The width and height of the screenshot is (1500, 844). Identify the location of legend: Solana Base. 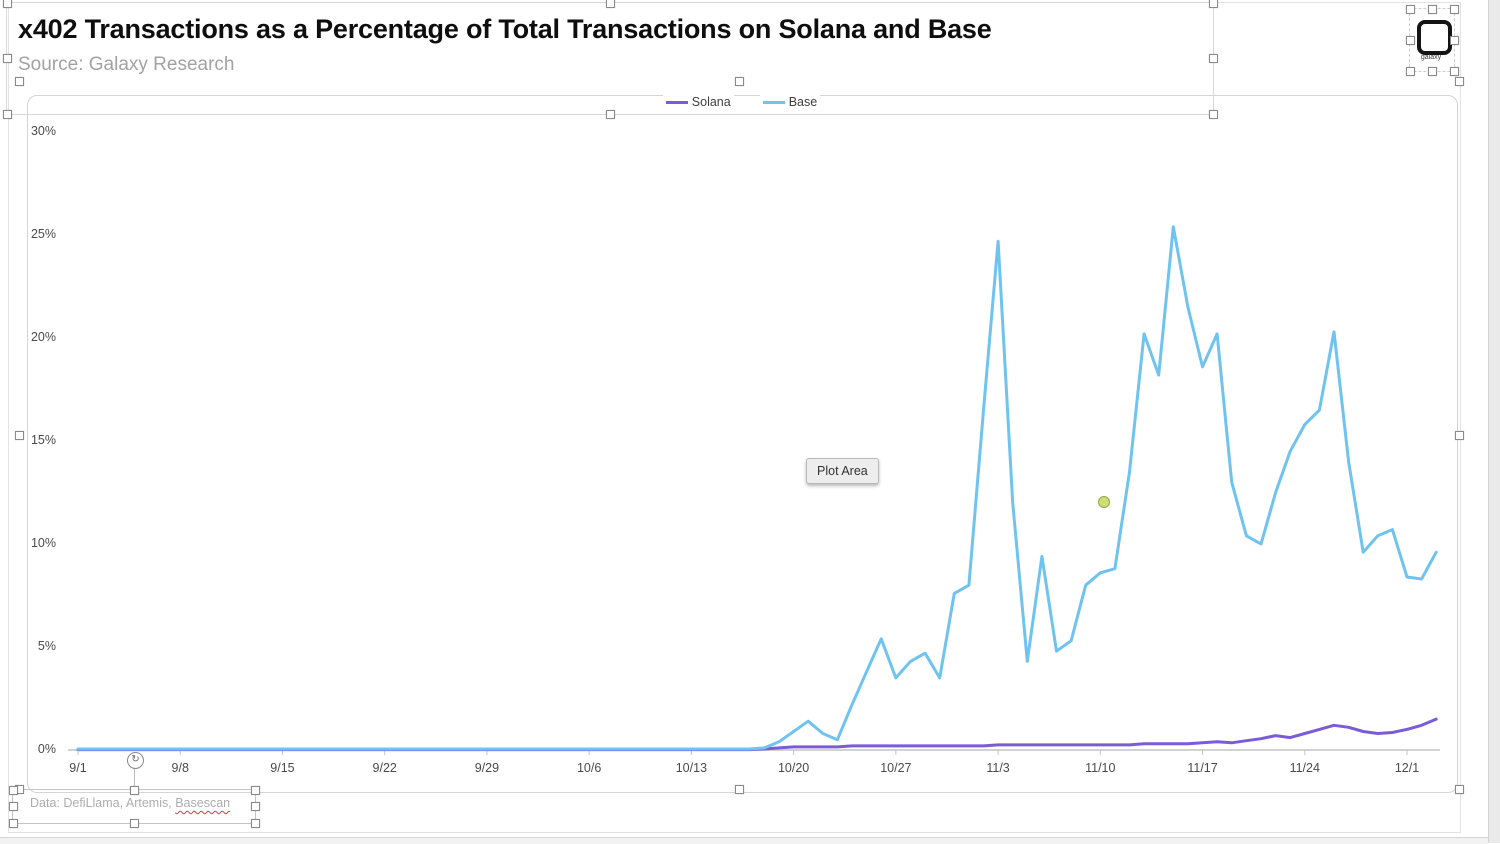
(741, 102).